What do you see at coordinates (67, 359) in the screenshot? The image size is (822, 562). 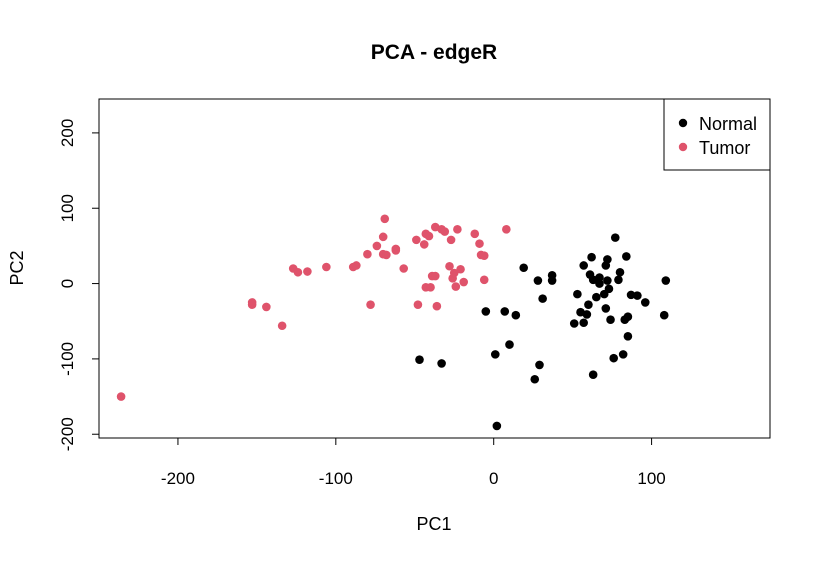 I see `y-tick-label: -100` at bounding box center [67, 359].